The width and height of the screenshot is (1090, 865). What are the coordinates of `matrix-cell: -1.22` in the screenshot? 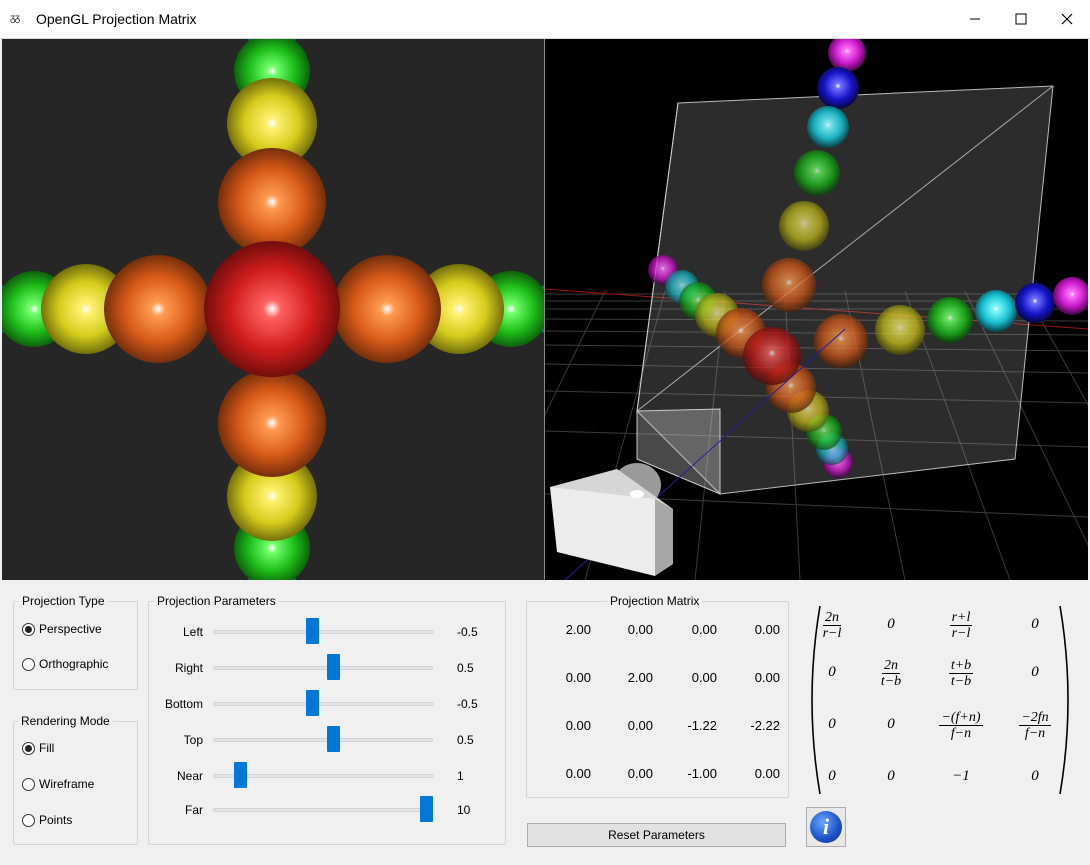 It's located at (702, 725).